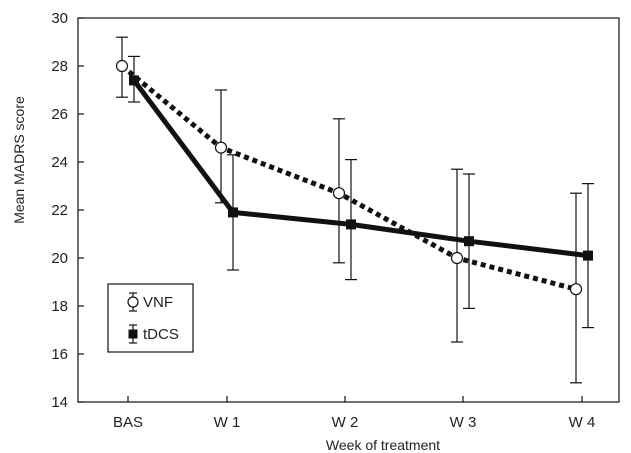 Image resolution: width=631 pixels, height=453 pixels. I want to click on y-tick-label: 16, so click(59, 354).